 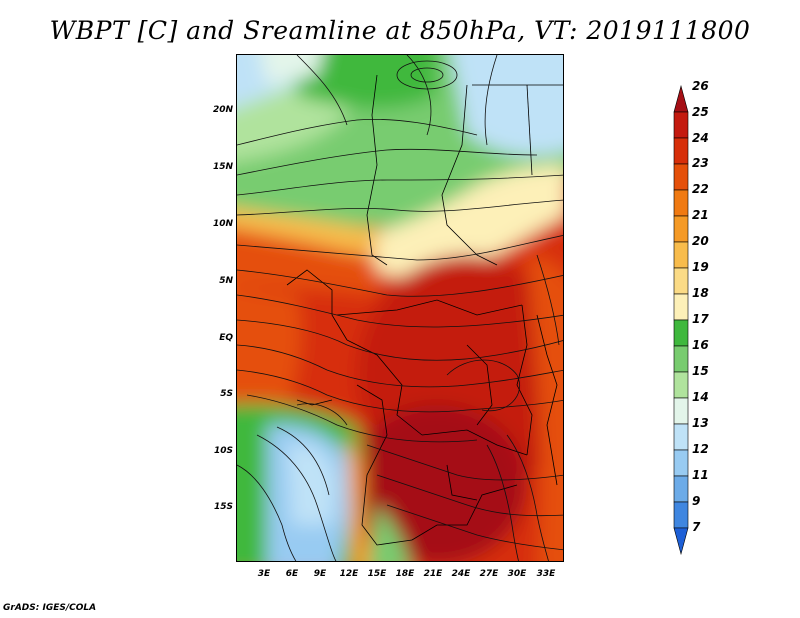 What do you see at coordinates (223, 507) in the screenshot?
I see `lat-label-15s: 15S` at bounding box center [223, 507].